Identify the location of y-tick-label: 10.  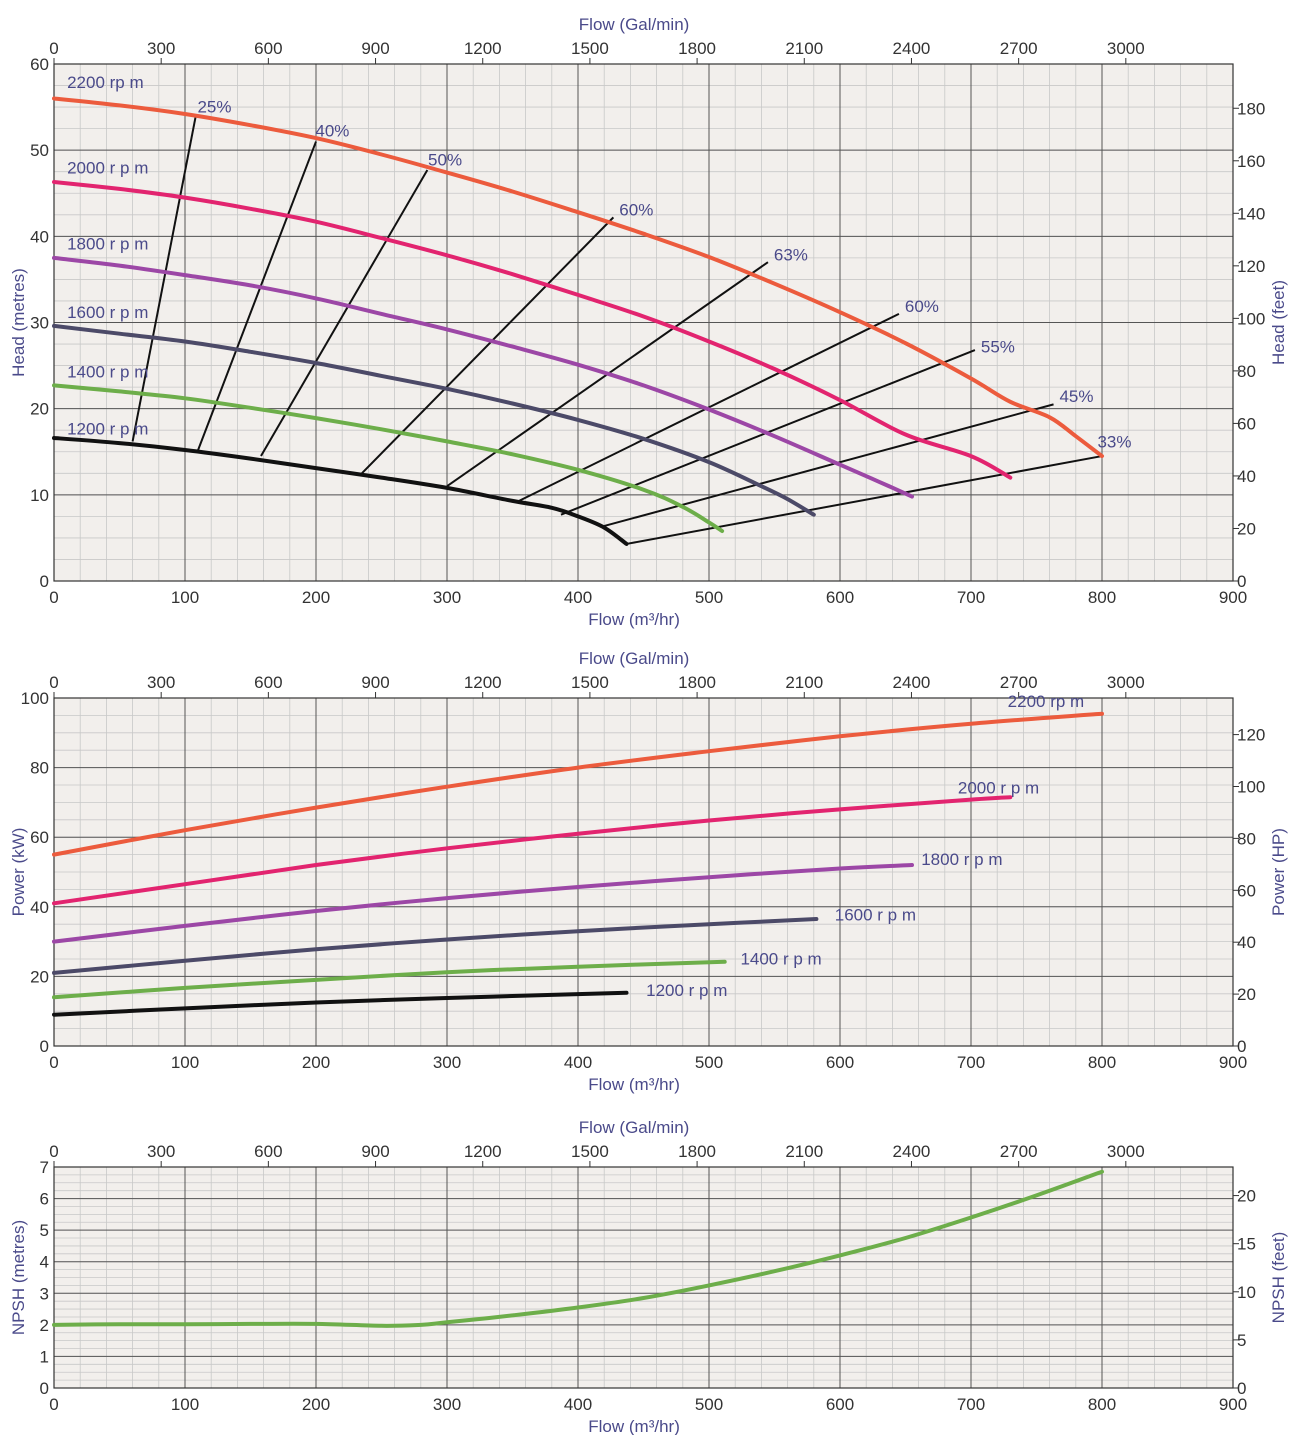
(39, 495).